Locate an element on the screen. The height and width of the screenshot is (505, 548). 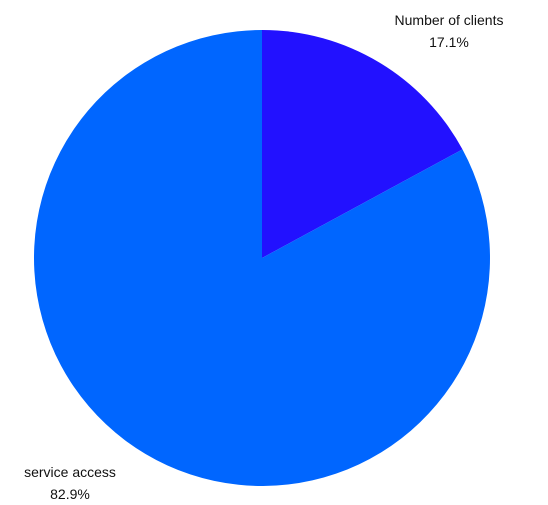
slice-label-service-access: service access is located at coordinates (70, 472).